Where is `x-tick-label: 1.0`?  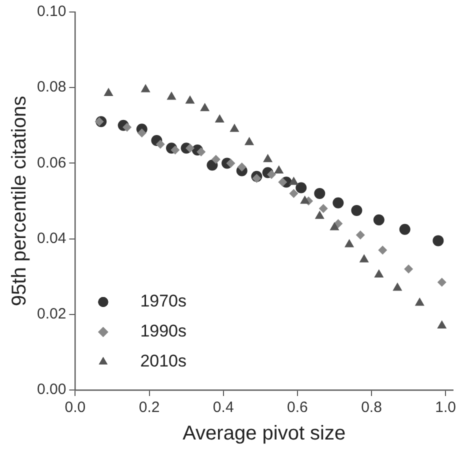 x-tick-label: 1.0 is located at coordinates (445, 407).